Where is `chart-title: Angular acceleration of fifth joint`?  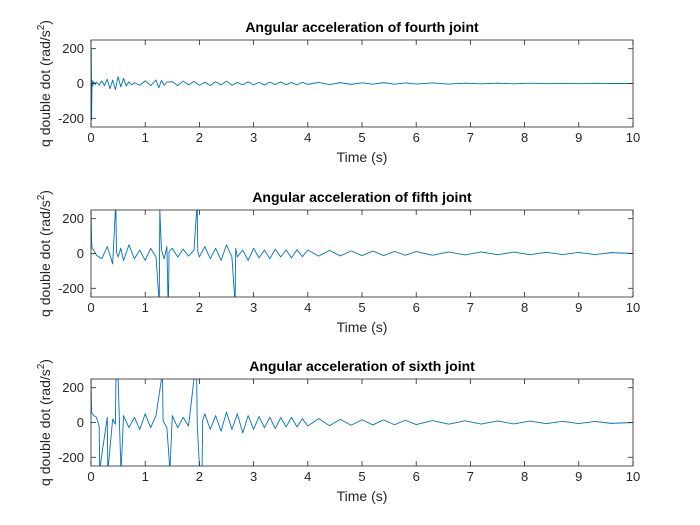
chart-title: Angular acceleration of fifth joint is located at coordinates (362, 197).